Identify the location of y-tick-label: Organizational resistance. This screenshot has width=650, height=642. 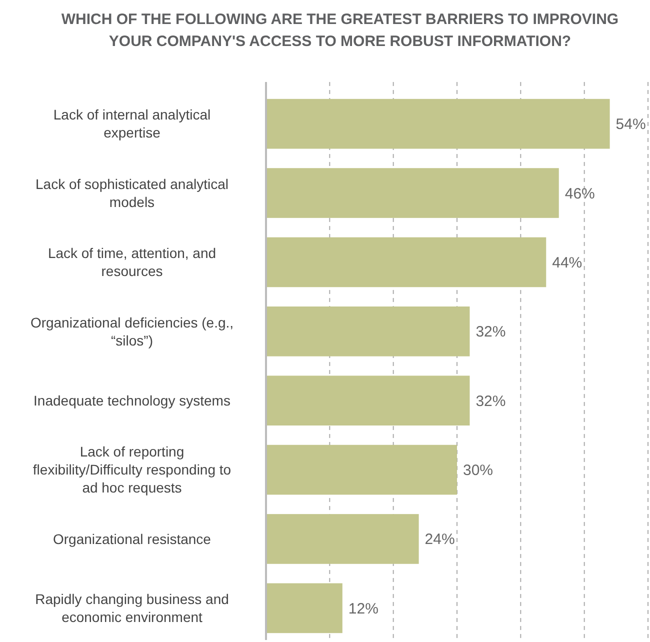
(132, 538).